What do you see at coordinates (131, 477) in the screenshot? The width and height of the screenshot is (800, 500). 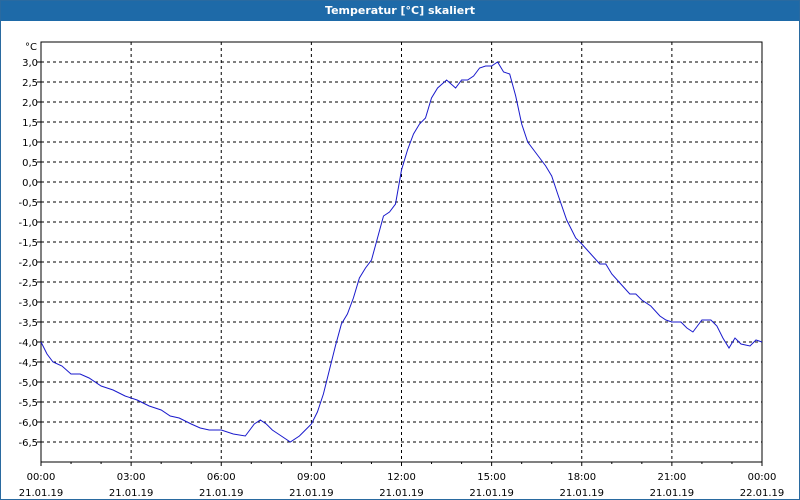 I see `x-tick-time: 03:00` at bounding box center [131, 477].